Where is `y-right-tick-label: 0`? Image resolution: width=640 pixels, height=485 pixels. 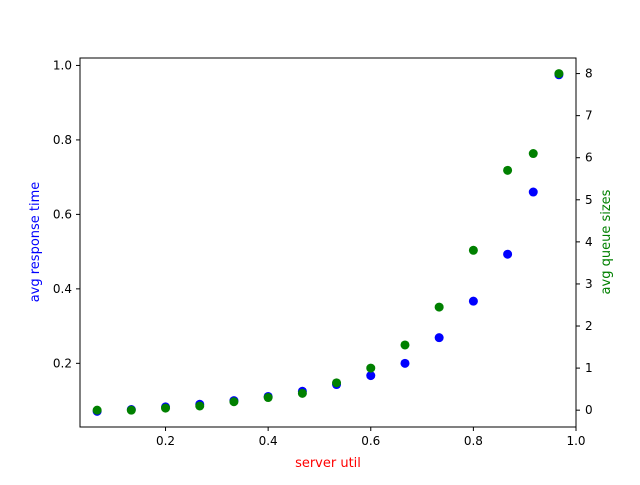
y-right-tick-label: 0 is located at coordinates (589, 410).